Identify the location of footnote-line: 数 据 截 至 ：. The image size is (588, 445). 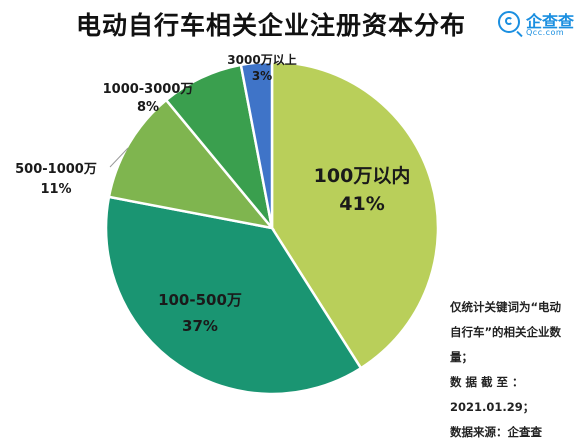
(487, 382).